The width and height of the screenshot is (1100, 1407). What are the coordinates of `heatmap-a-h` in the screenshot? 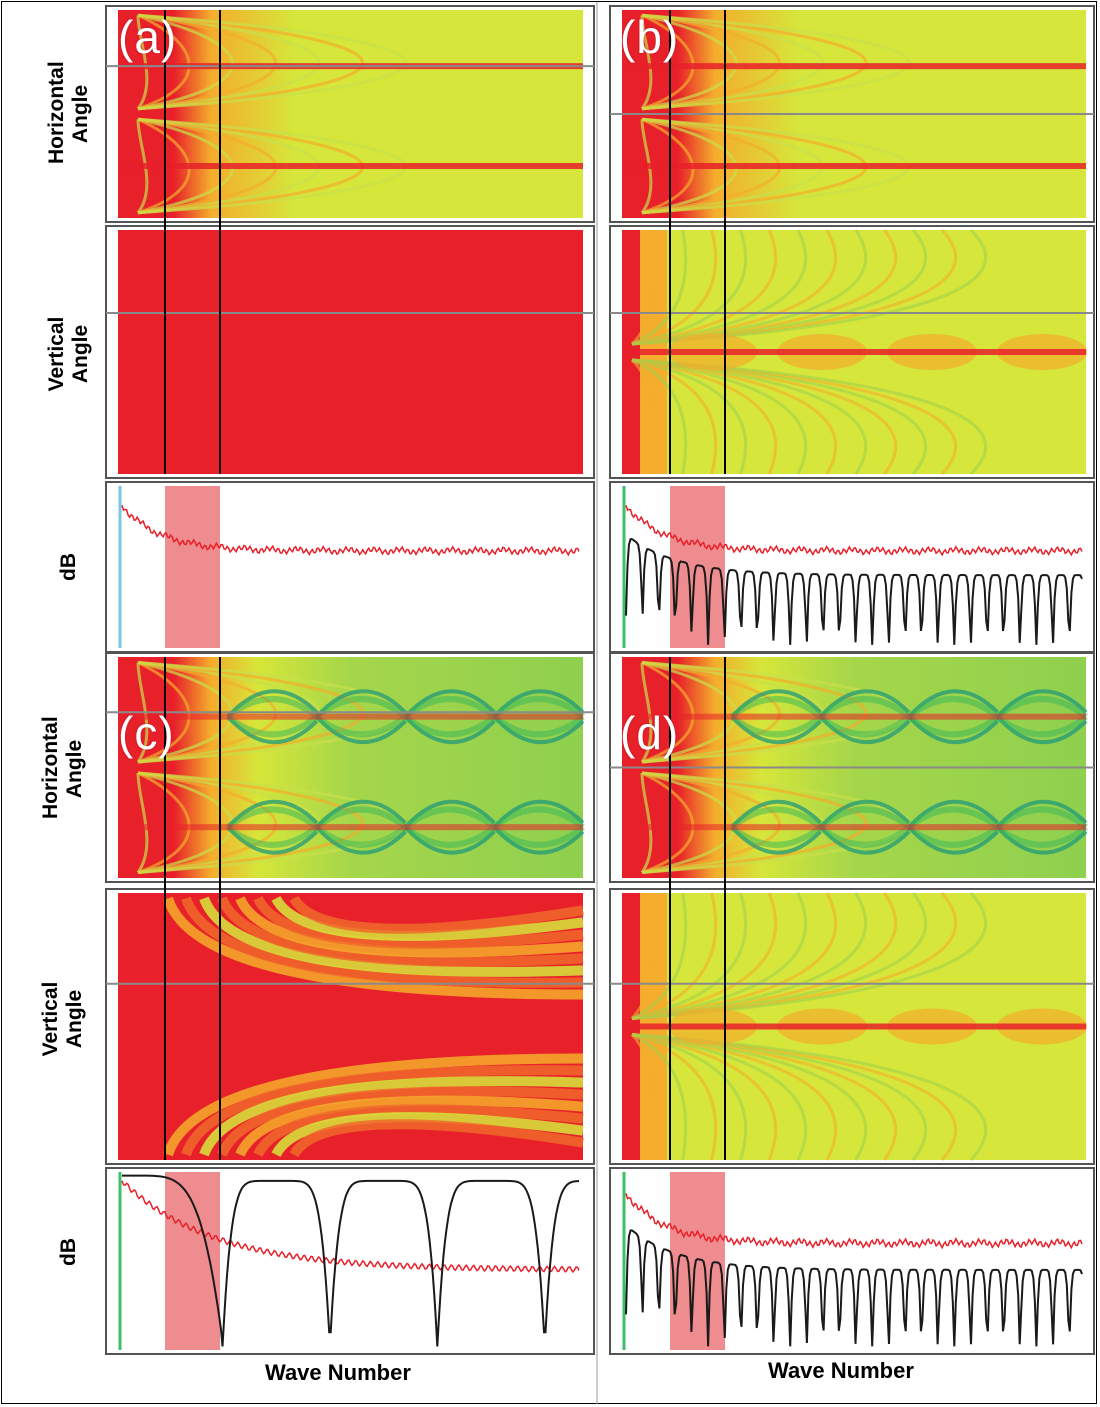 It's located at (350, 114).